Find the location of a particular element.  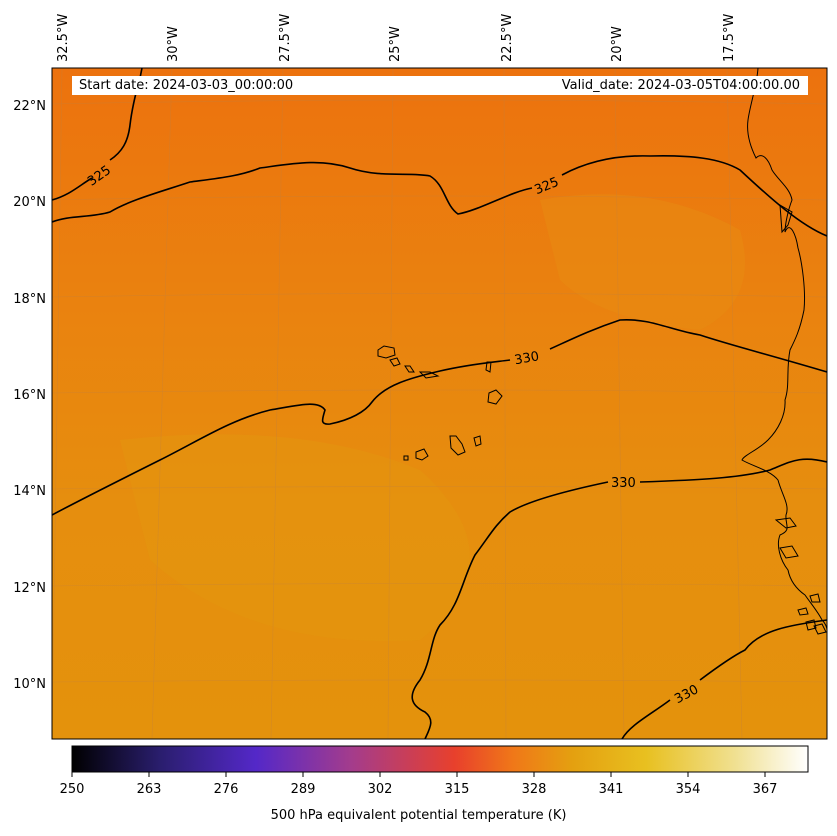

colorbar: 250 263 276 289 302 315 328 341 354 367 is located at coordinates (434, 771).